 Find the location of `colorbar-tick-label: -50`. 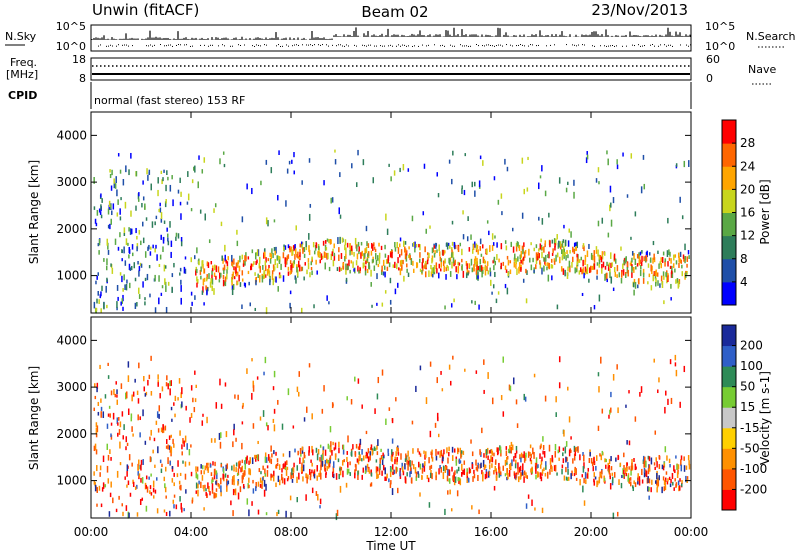

colorbar-tick-label: -50 is located at coordinates (750, 448).